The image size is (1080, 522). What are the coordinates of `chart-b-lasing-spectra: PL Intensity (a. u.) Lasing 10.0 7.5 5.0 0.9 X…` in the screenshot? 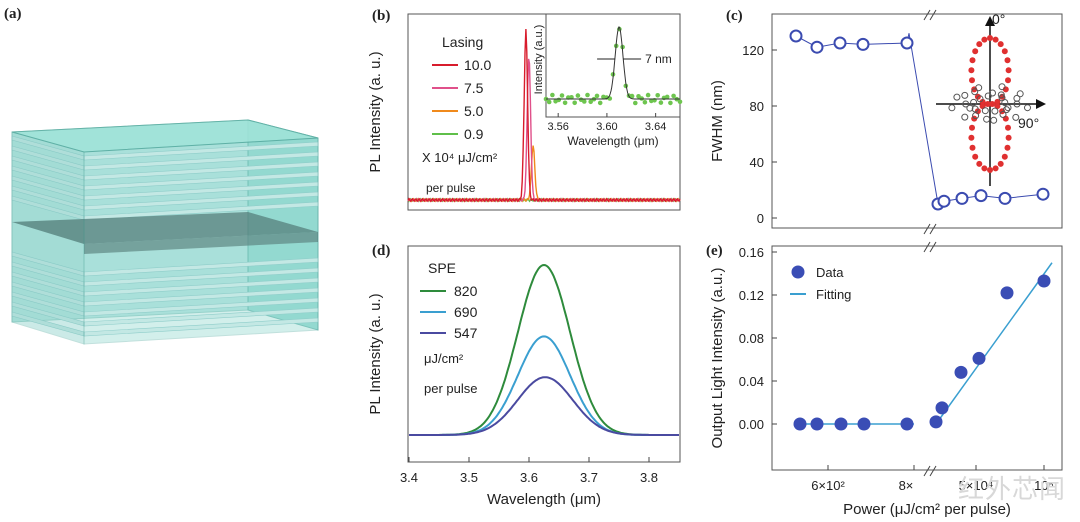 It's located at (525, 112).